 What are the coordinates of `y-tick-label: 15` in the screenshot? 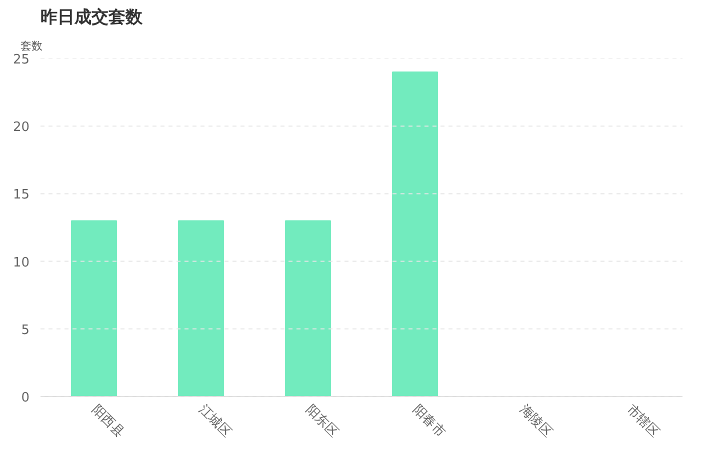 It's located at (21, 195).